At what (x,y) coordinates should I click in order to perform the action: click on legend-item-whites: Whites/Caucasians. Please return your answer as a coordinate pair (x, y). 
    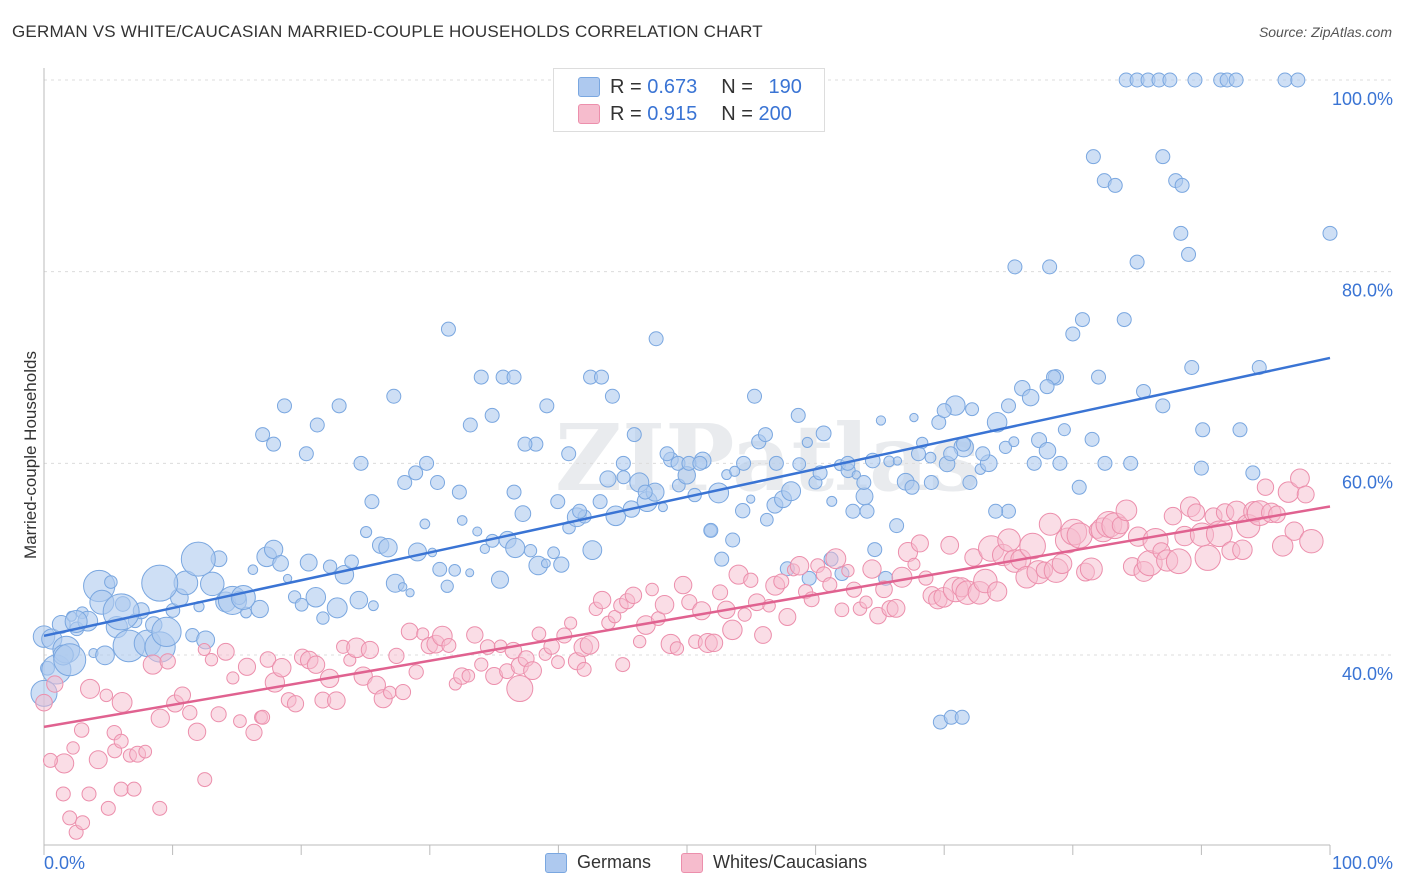
    Looking at the image, I should click on (774, 862).